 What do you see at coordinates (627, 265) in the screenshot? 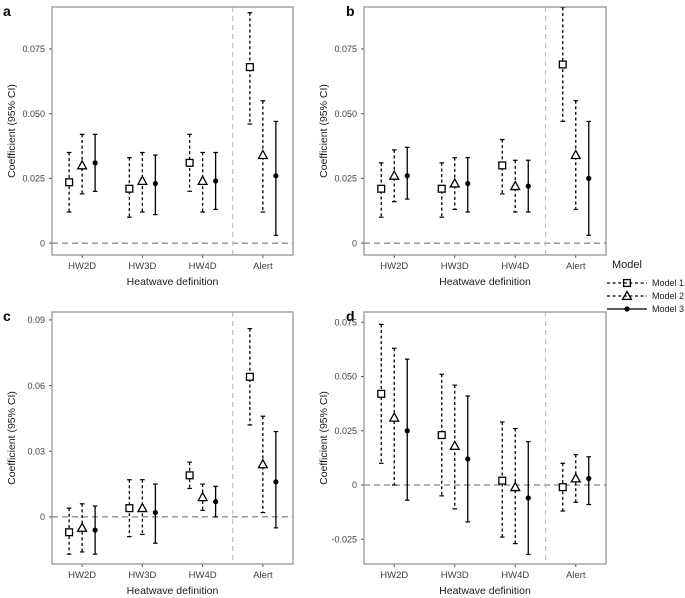
I see `legend-title: Model` at bounding box center [627, 265].